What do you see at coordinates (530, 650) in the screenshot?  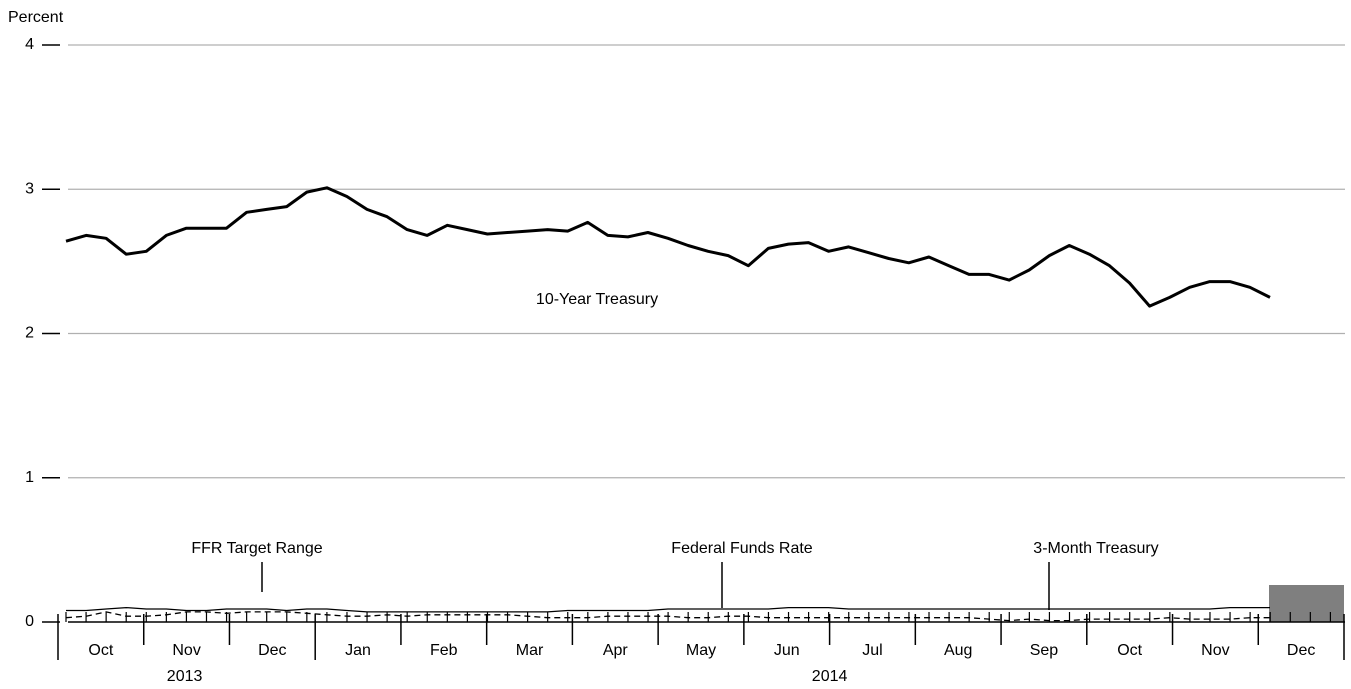 I see `x-tick-label: Mar` at bounding box center [530, 650].